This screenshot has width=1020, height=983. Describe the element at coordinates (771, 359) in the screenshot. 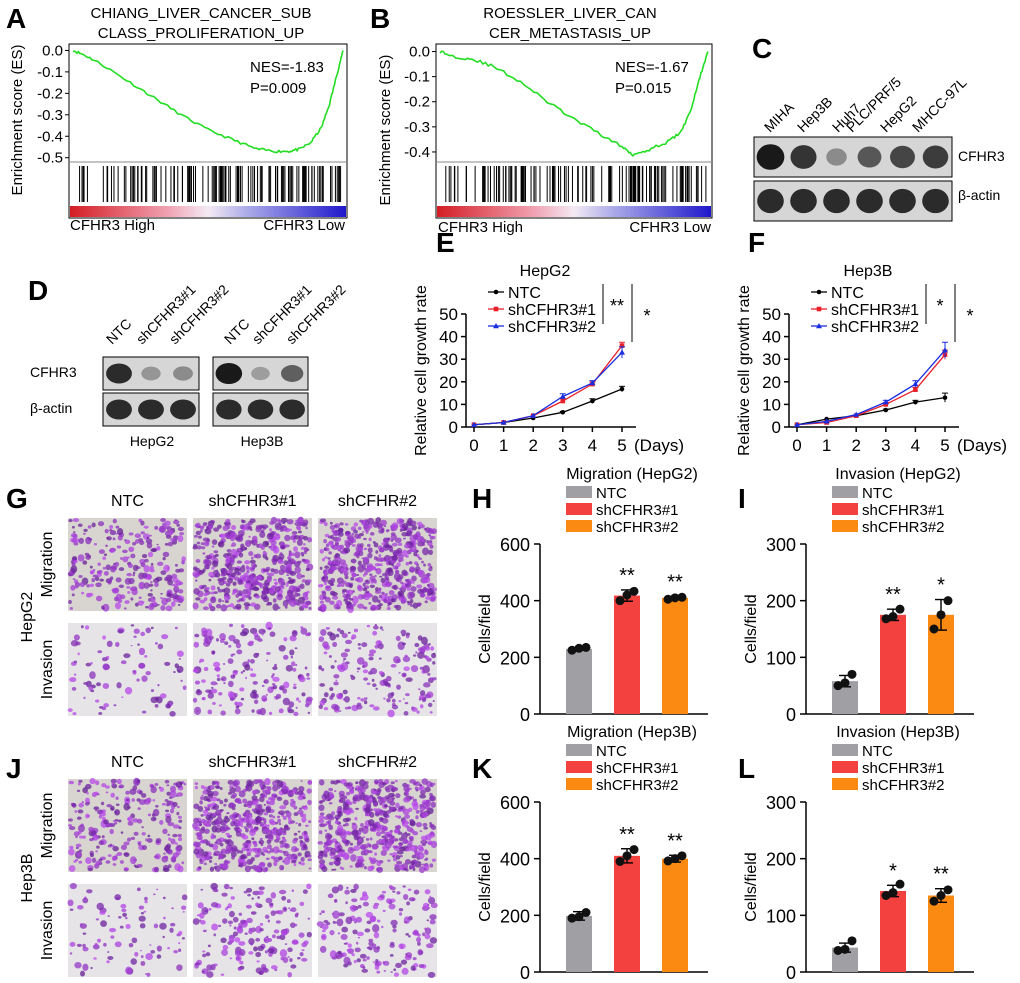

I see `line-F-ytick-label: 30` at that location.